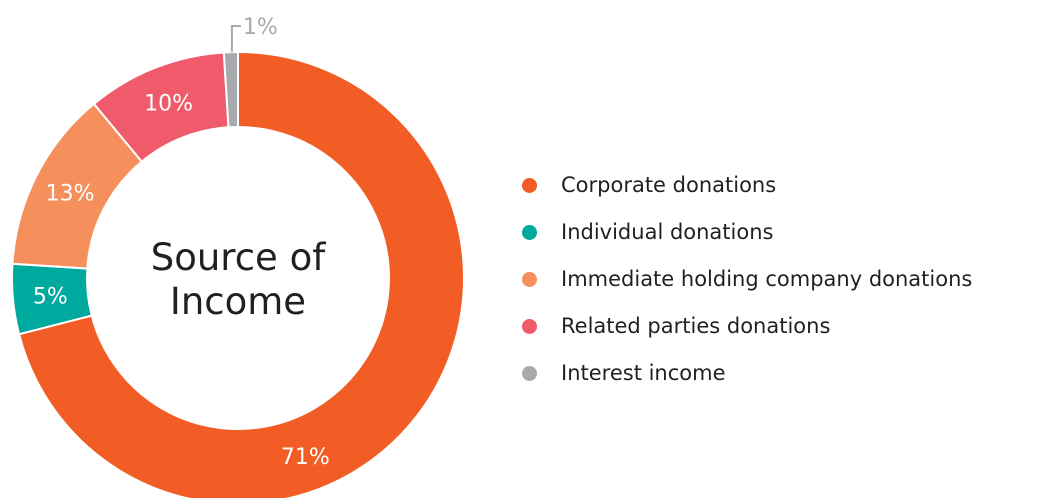 The image size is (1048, 498). I want to click on legend-item-corporate-donations: Corporate donations, so click(747, 185).